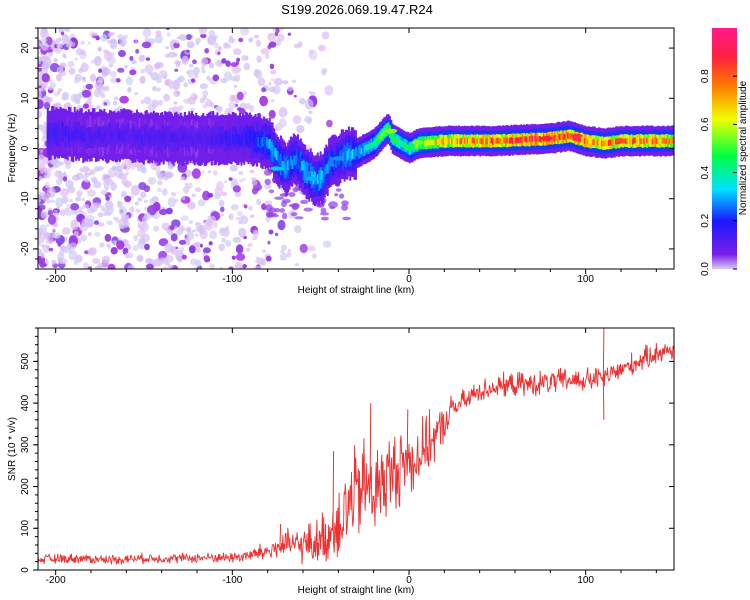 This screenshot has width=750, height=600. I want to click on x-tick-label: 100, so click(585, 580).